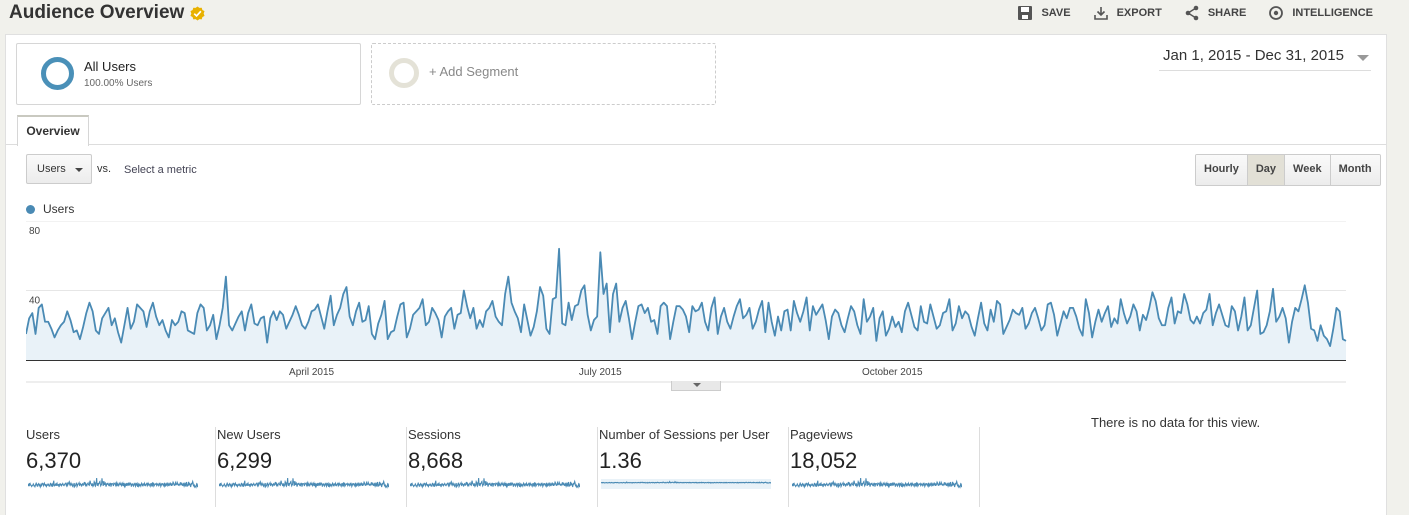 This screenshot has width=1409, height=515. I want to click on share-button: SHARE, so click(1215, 13).